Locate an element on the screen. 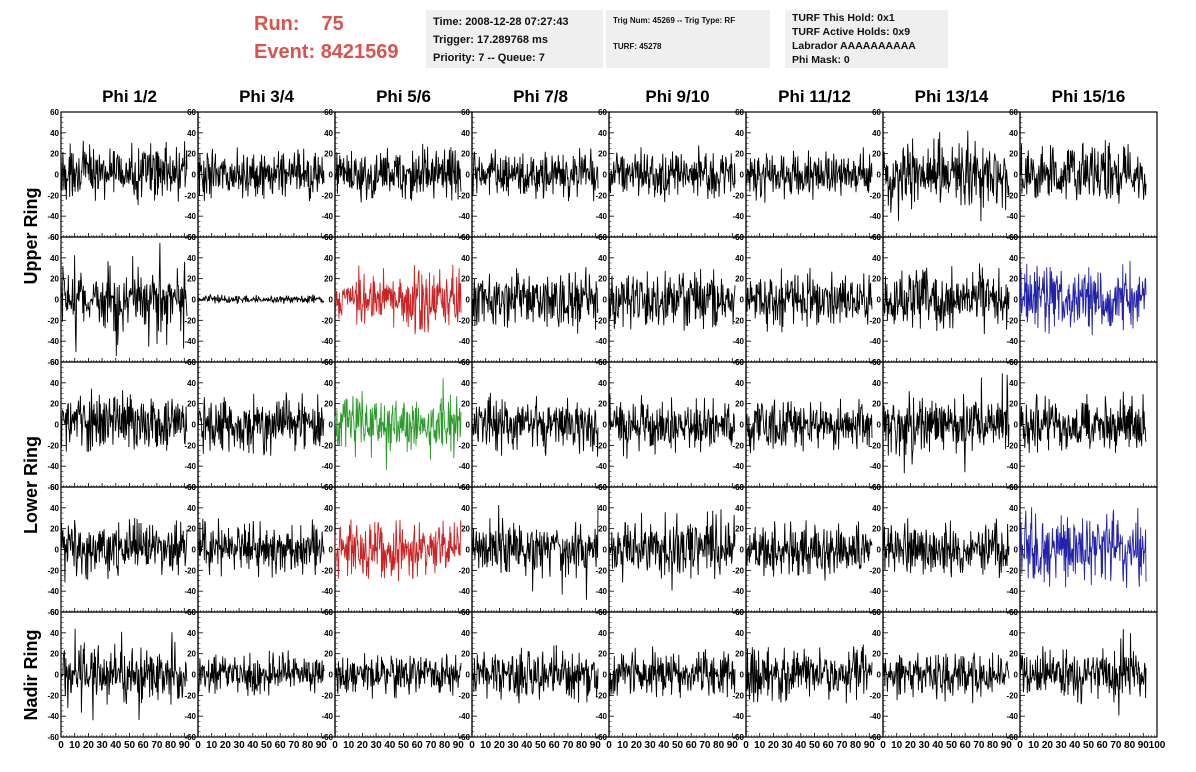 Image resolution: width=1196 pixels, height=772 pixels. x-tick-label: 80 is located at coordinates (171, 745).